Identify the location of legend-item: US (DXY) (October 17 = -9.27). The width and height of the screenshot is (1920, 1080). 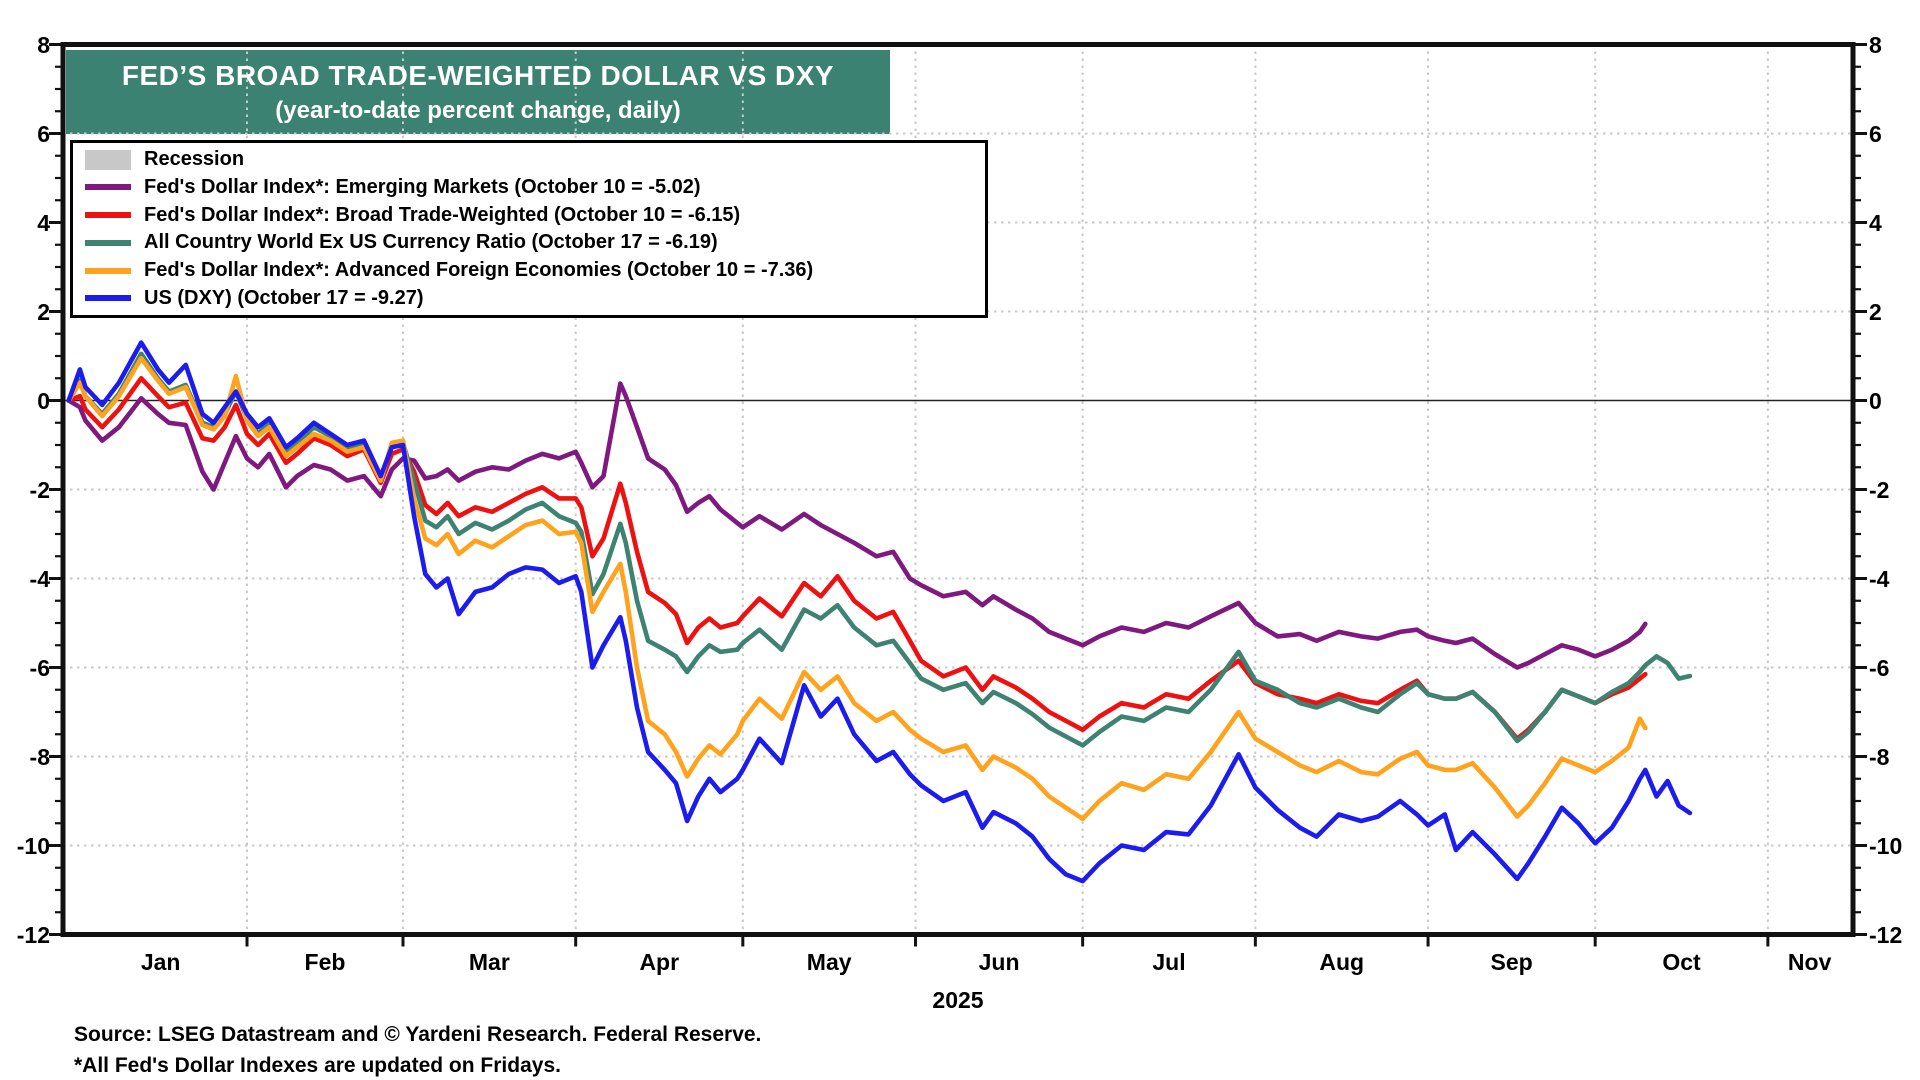
(529, 298).